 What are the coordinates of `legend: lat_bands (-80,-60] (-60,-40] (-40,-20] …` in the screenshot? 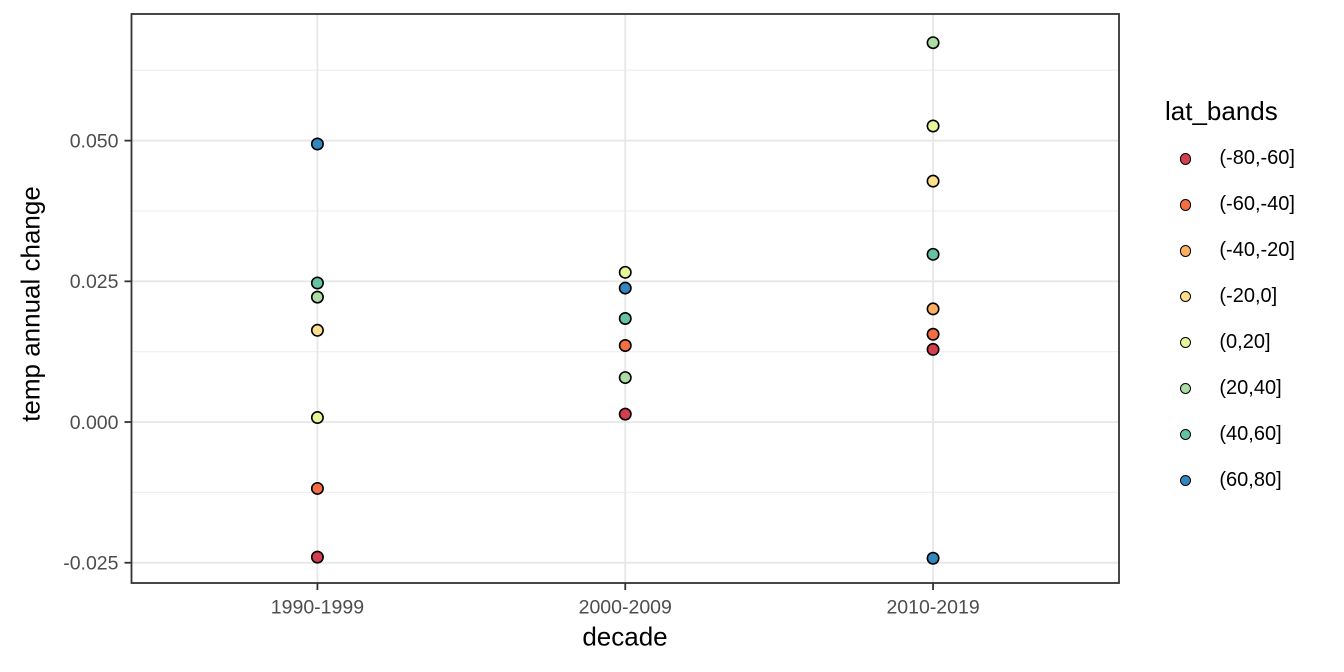 It's located at (1230, 300).